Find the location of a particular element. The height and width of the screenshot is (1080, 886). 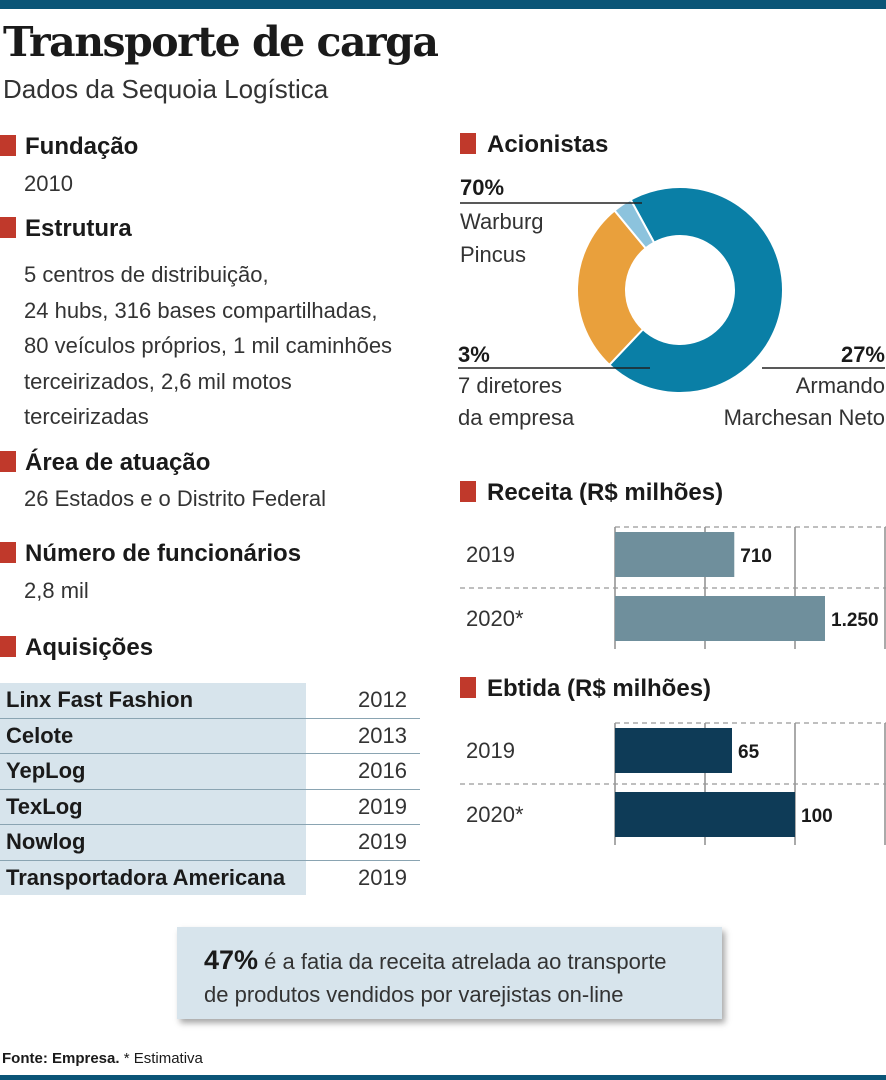

pie-pct-label: 3% is located at coordinates (474, 354).